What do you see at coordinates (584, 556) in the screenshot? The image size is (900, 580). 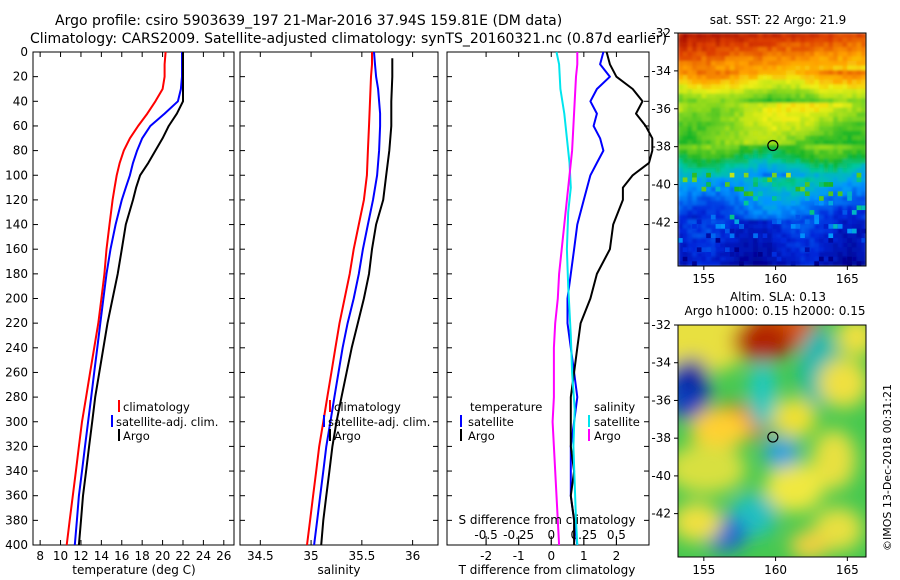 I see `x-tick-label: 1` at bounding box center [584, 556].